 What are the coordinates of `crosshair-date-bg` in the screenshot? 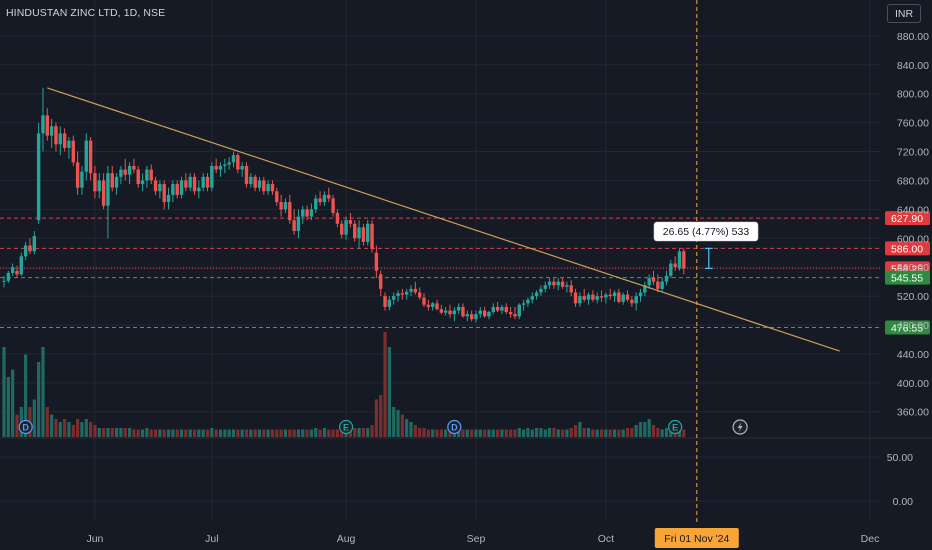 It's located at (696, 538).